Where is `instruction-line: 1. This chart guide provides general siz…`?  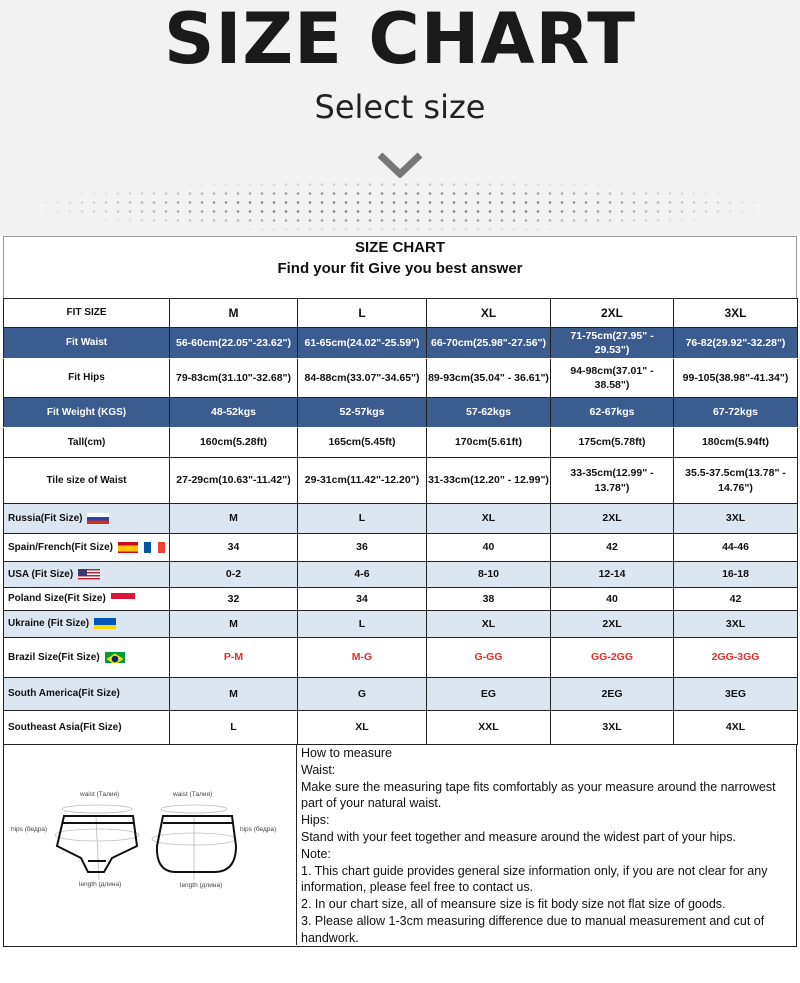 instruction-line: 1. This chart guide provides general siz… is located at coordinates (534, 879).